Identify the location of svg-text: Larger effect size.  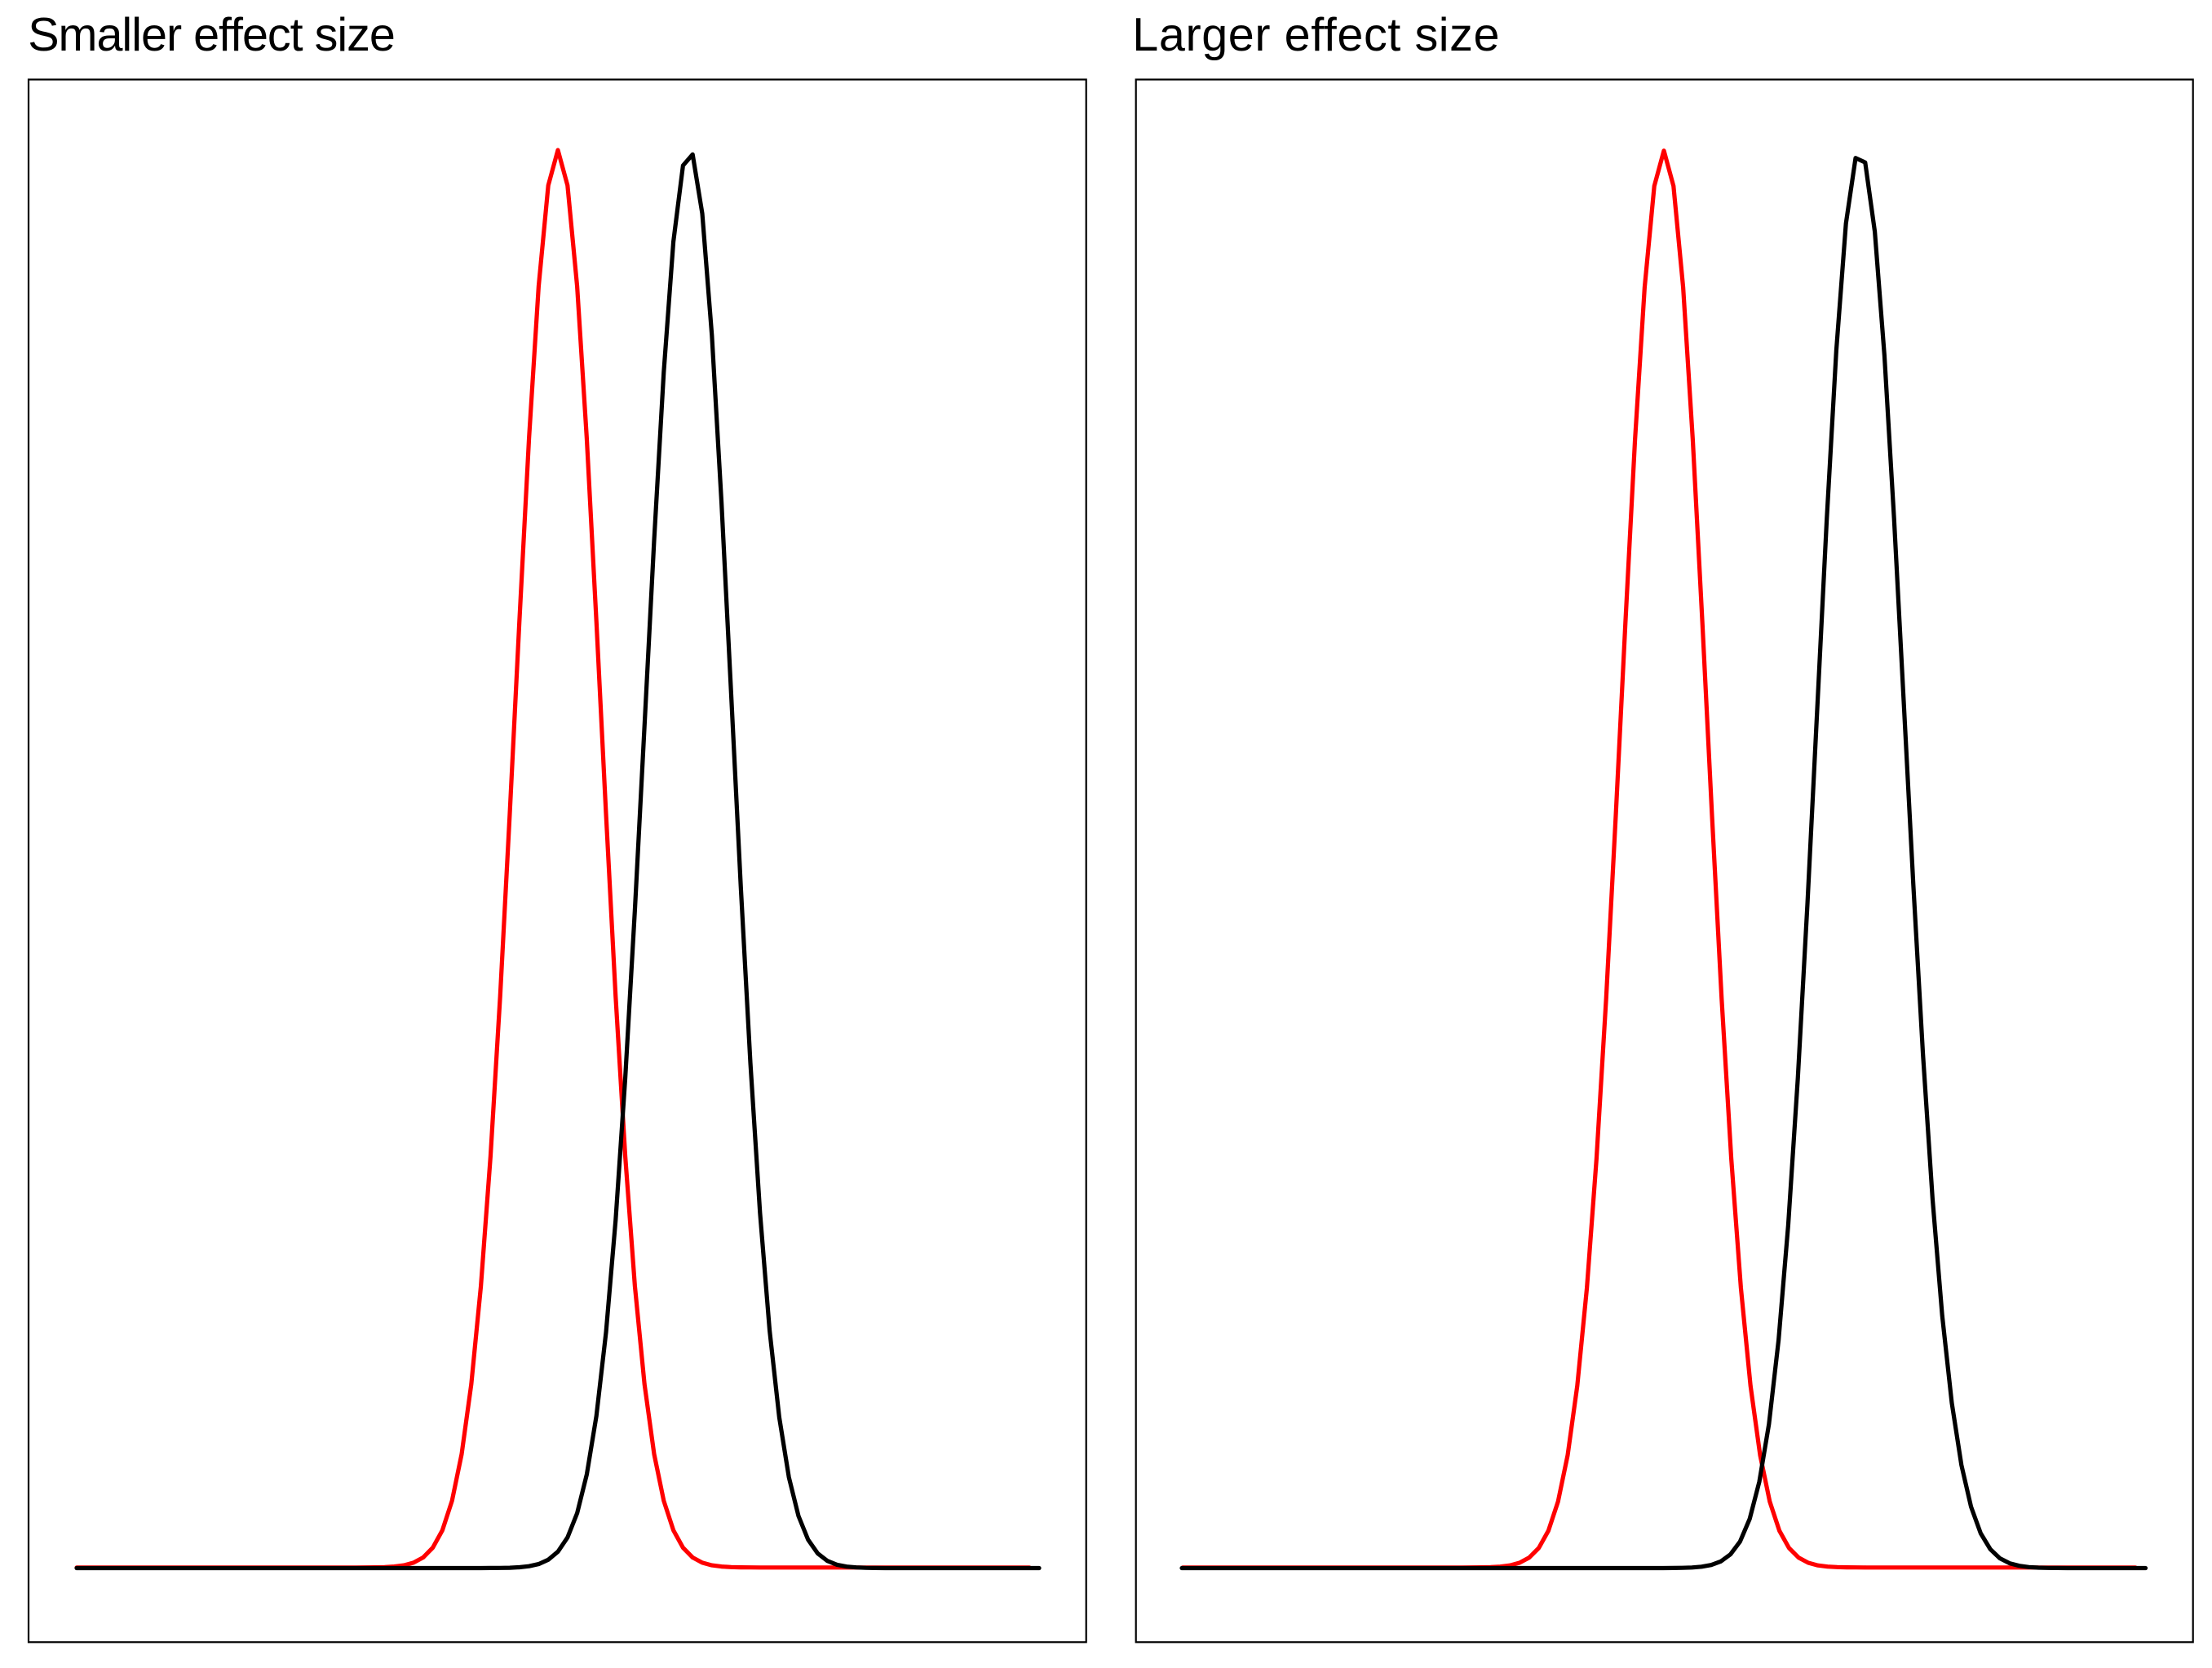
(1316, 35).